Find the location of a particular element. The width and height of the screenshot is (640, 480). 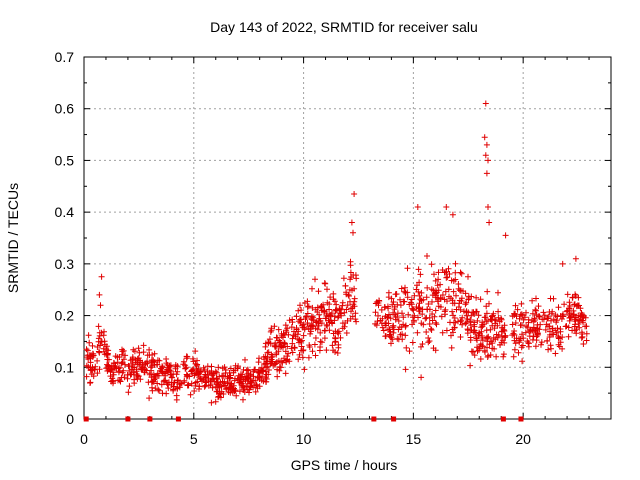

y-tick-label: 0.1 is located at coordinates (65, 367).